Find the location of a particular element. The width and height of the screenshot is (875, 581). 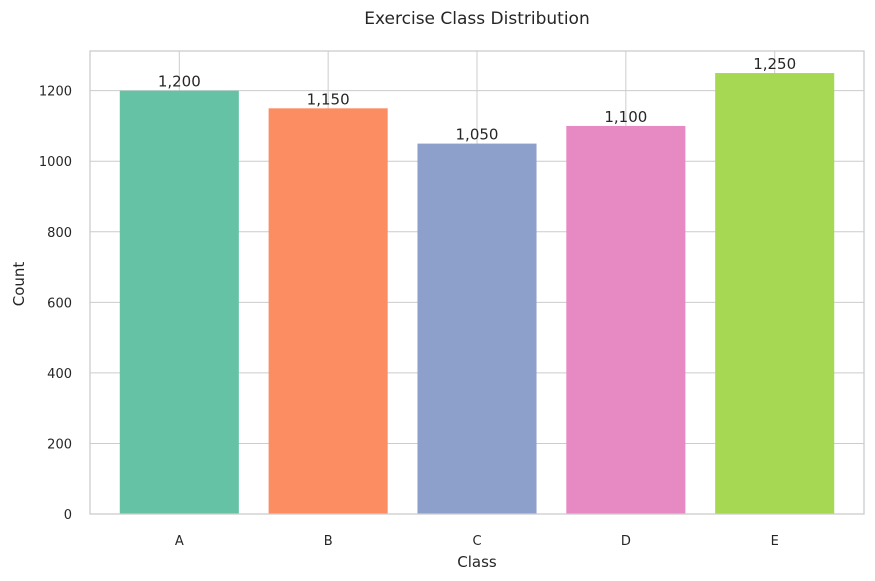

y-tick-label: 600 is located at coordinates (59, 303).